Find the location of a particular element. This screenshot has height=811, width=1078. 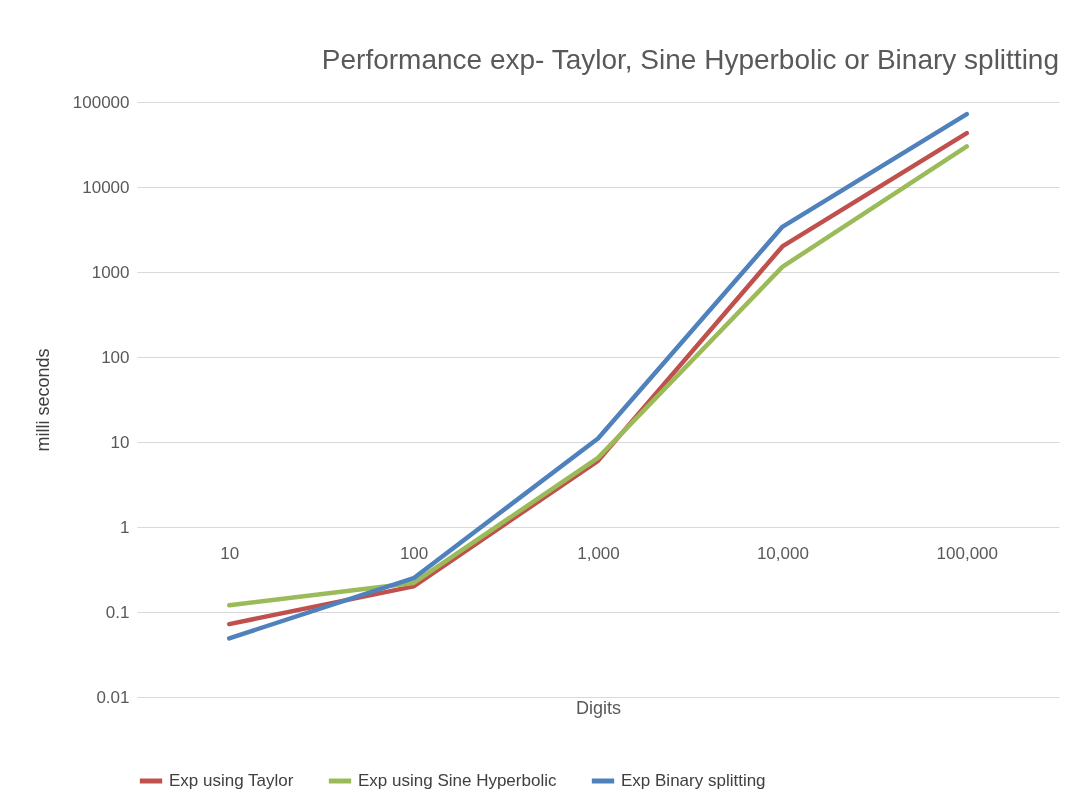

y-tick-label: 100000 is located at coordinates (101, 102).